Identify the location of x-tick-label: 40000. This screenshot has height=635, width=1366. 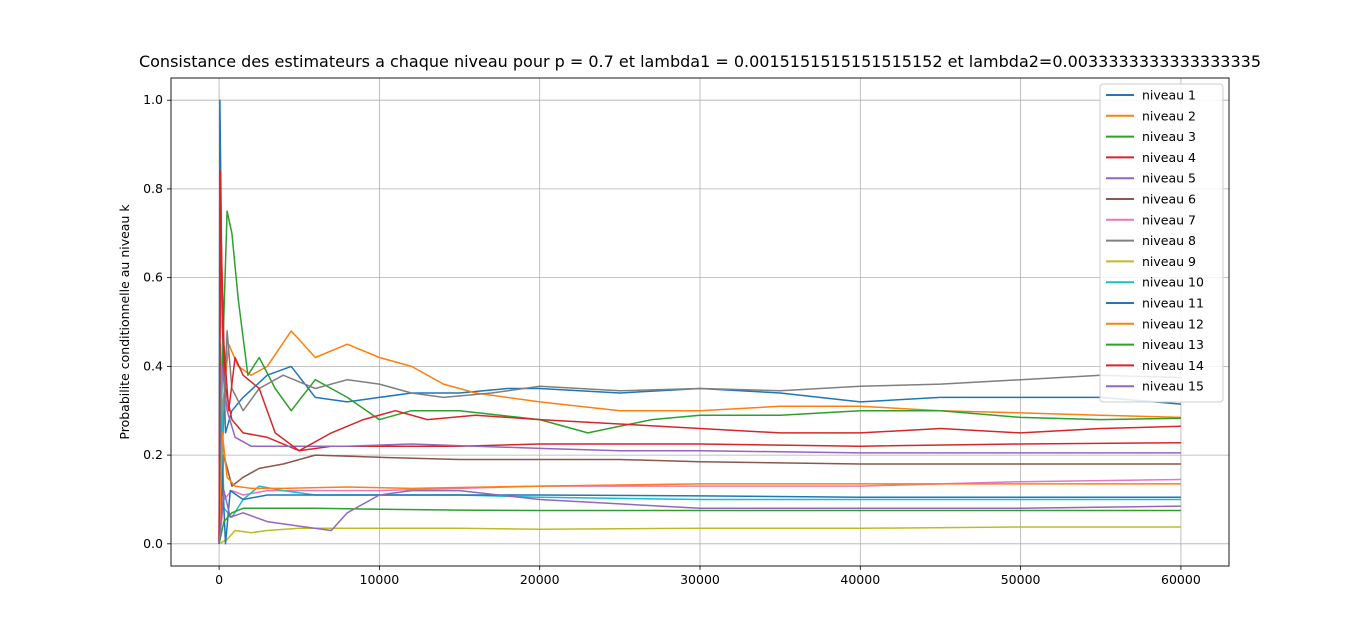
(860, 579).